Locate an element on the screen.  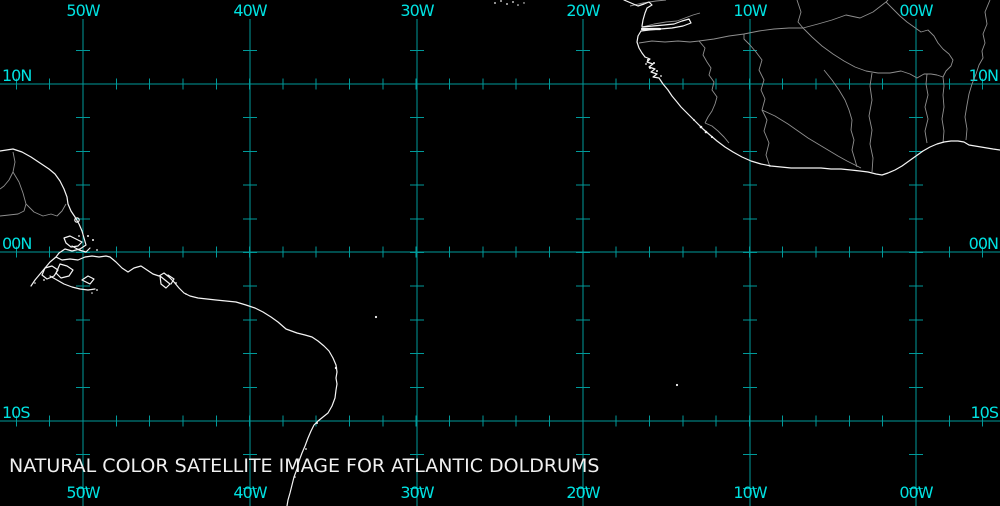
lon-label-top-10W: 10W is located at coordinates (750, 10).